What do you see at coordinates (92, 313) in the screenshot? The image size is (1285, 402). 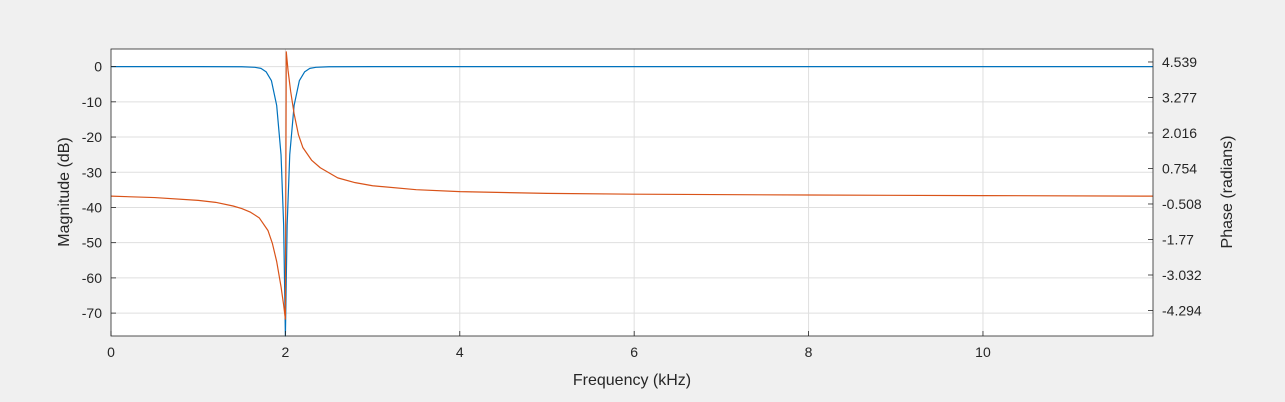 I see `y-left-tick-label: -70` at bounding box center [92, 313].